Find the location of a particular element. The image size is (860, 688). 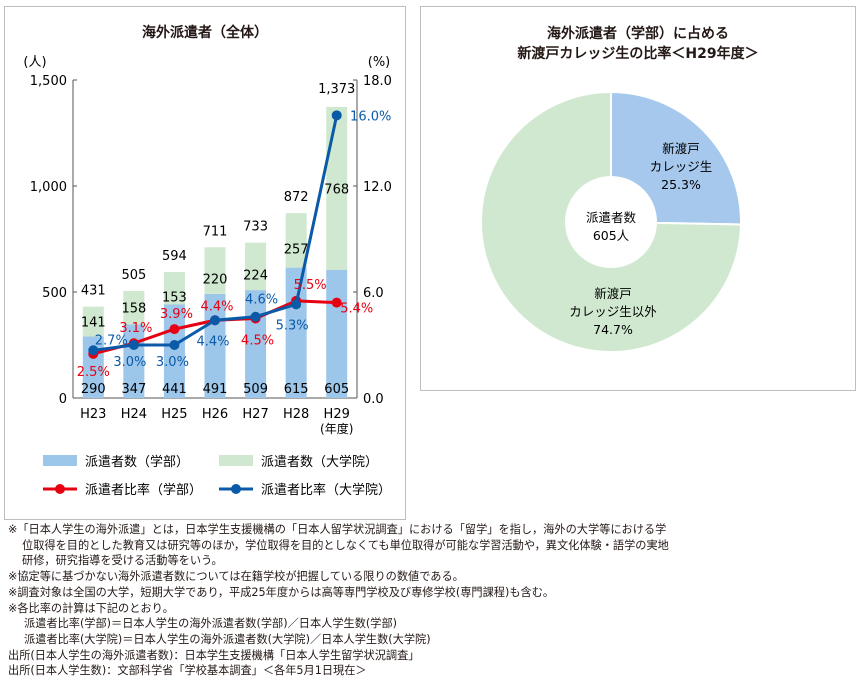

right-tick-label: 18.0 is located at coordinates (377, 81).